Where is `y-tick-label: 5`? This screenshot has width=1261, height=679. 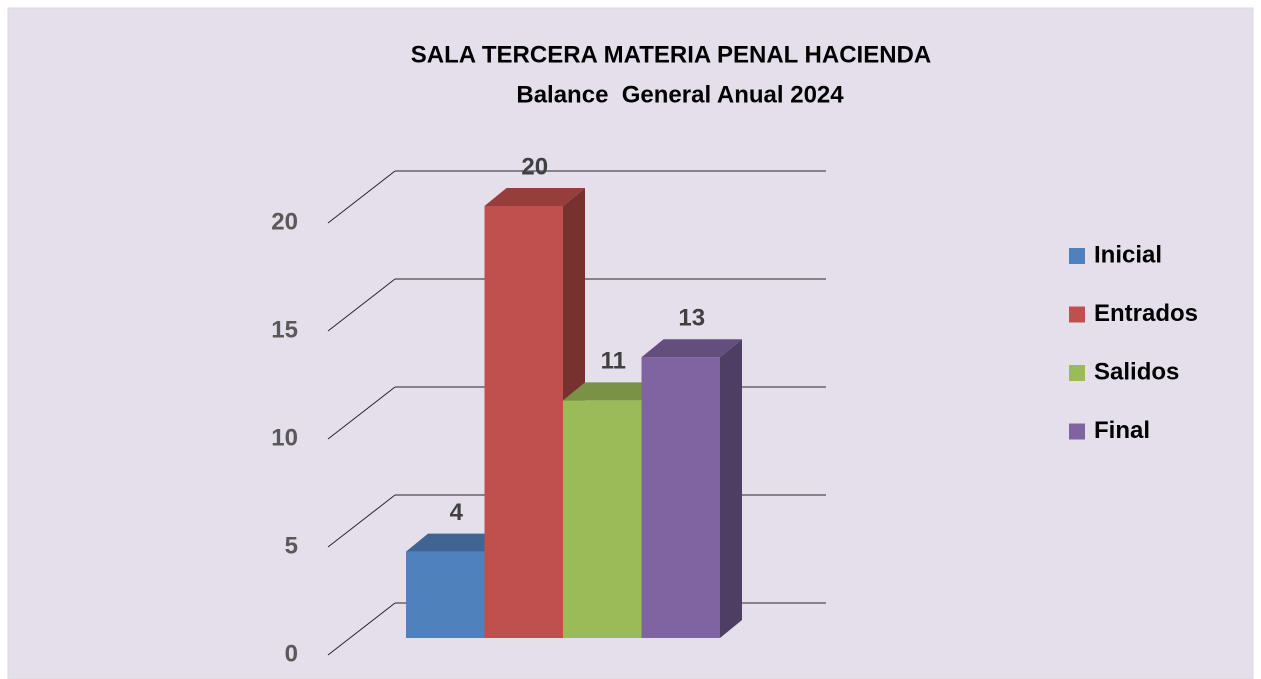
y-tick-label: 5 is located at coordinates (291, 545).